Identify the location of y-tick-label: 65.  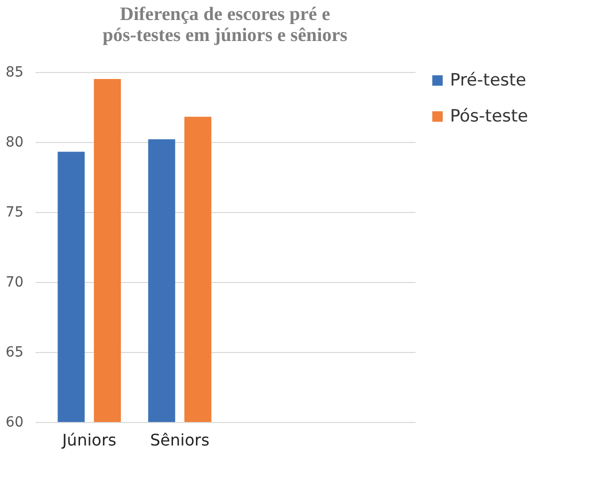
(15, 352).